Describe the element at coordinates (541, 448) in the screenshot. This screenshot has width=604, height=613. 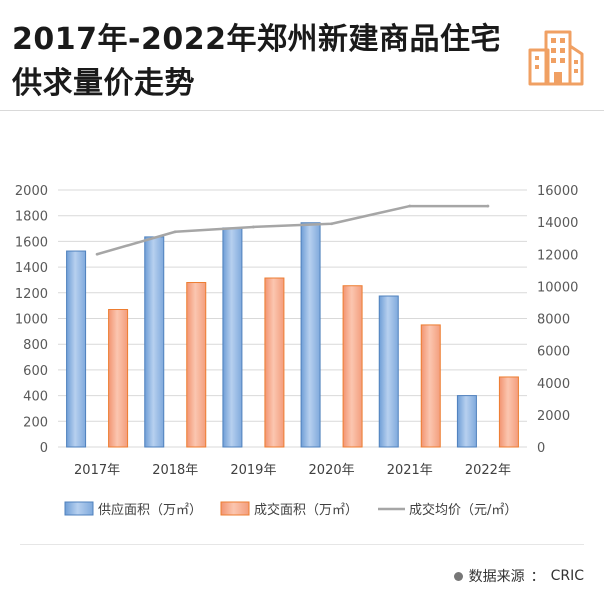
I see `y-right-tick-label: 0` at that location.